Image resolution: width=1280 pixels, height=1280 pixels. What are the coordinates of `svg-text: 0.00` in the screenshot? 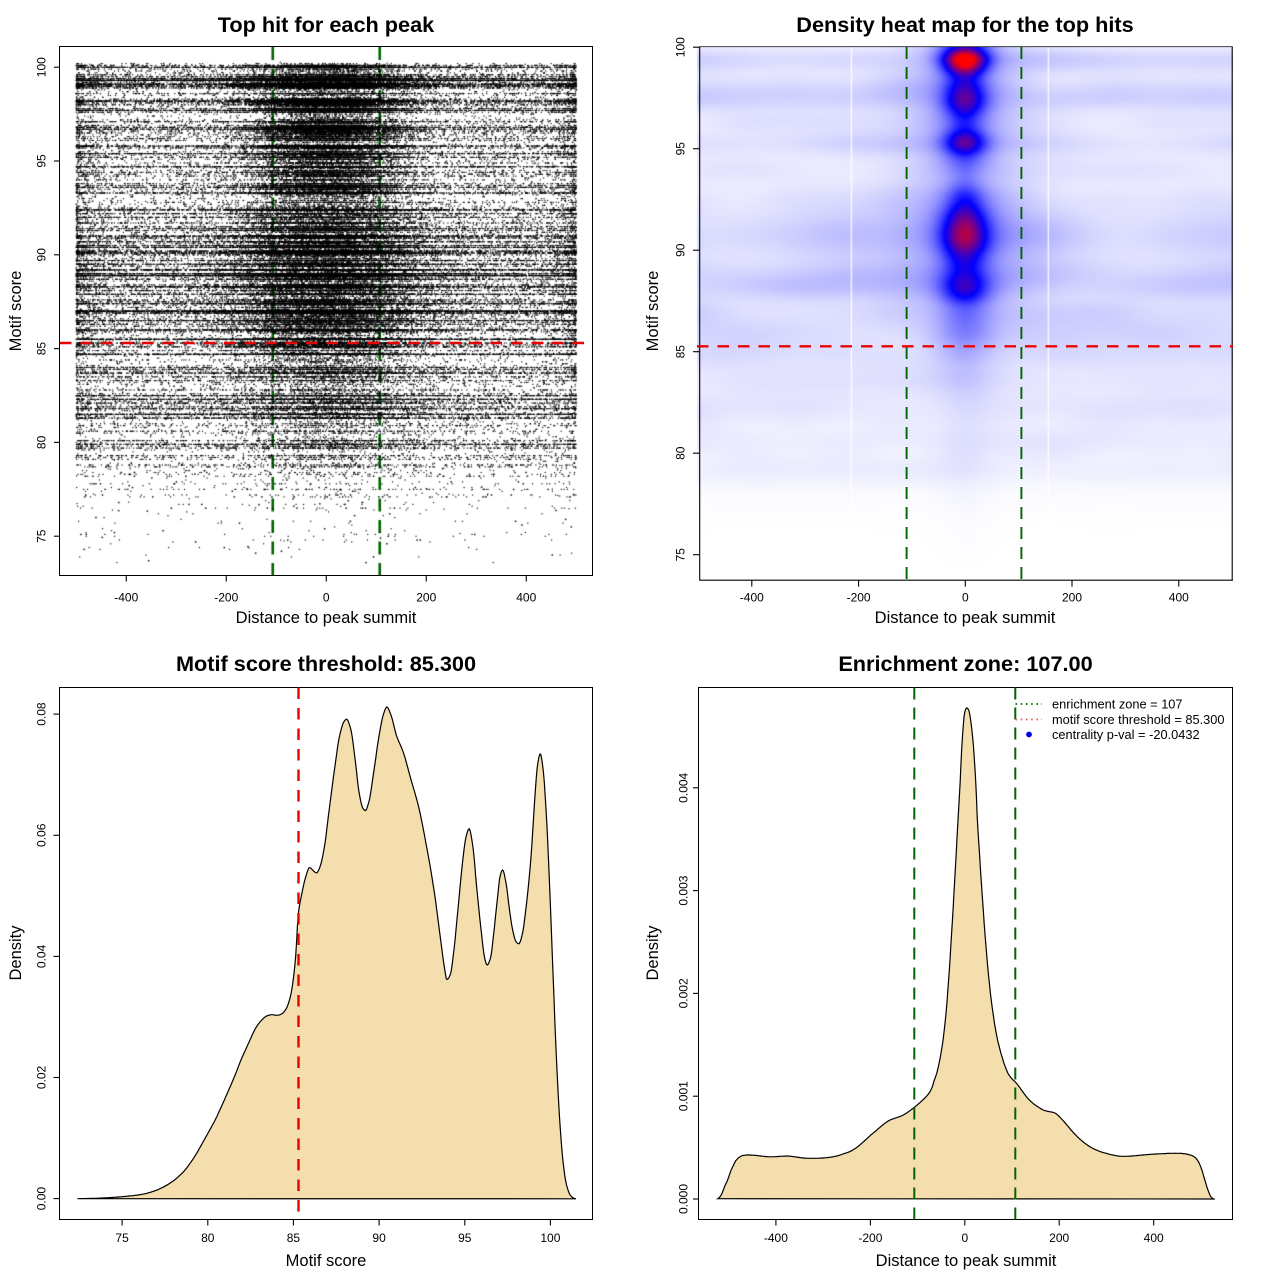 It's located at (41, 1199).